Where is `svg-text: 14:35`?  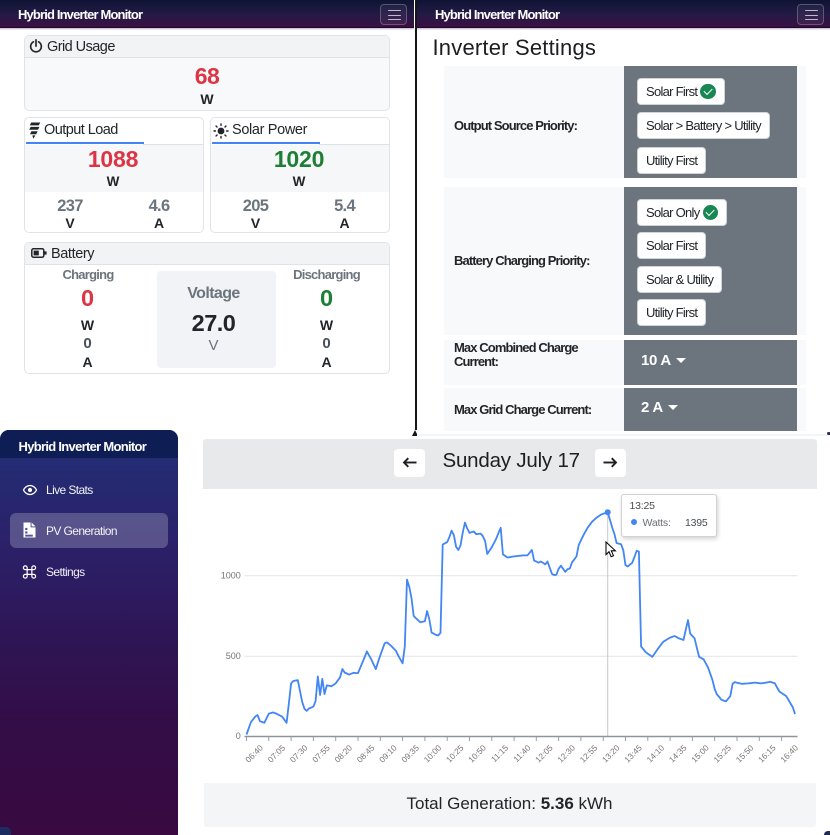
svg-text: 14:35 is located at coordinates (678, 753).